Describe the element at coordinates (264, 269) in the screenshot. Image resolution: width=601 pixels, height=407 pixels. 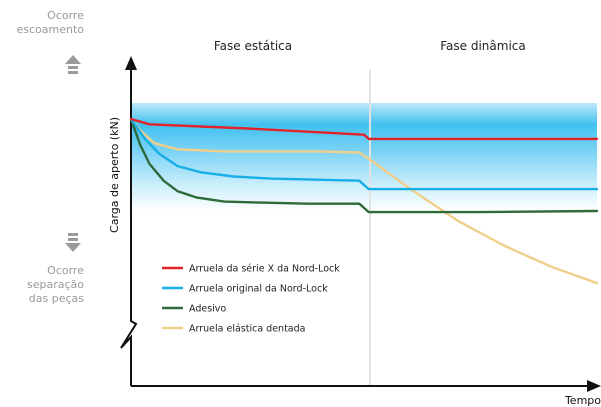
I see `legend-label-0: Arruela da série X da Nord-Lock` at that location.